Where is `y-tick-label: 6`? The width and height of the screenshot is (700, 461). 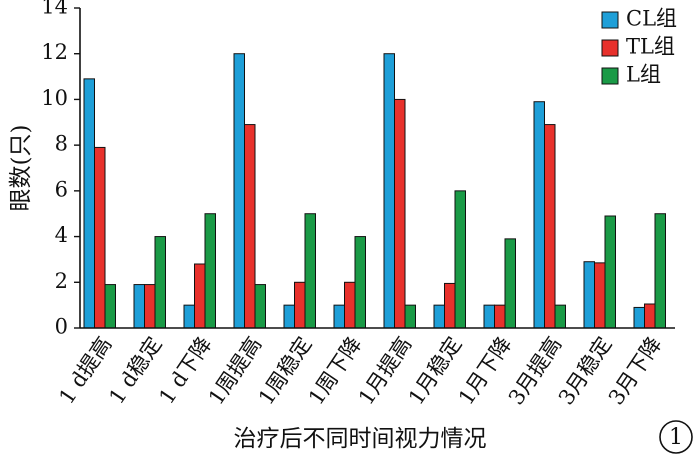
y-tick-label: 6 is located at coordinates (61, 189).